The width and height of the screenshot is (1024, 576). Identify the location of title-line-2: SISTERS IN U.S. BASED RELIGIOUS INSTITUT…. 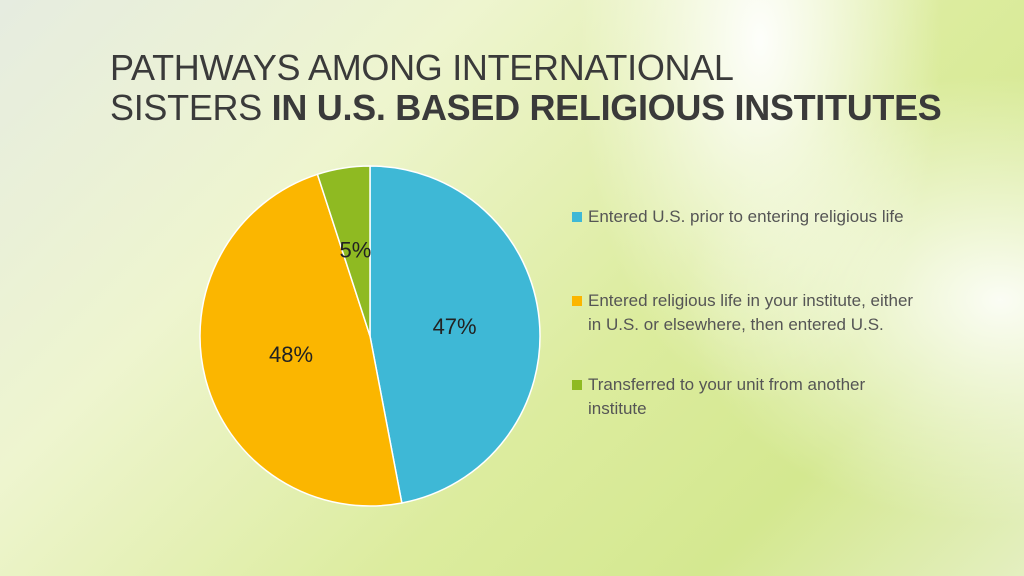
(526, 107).